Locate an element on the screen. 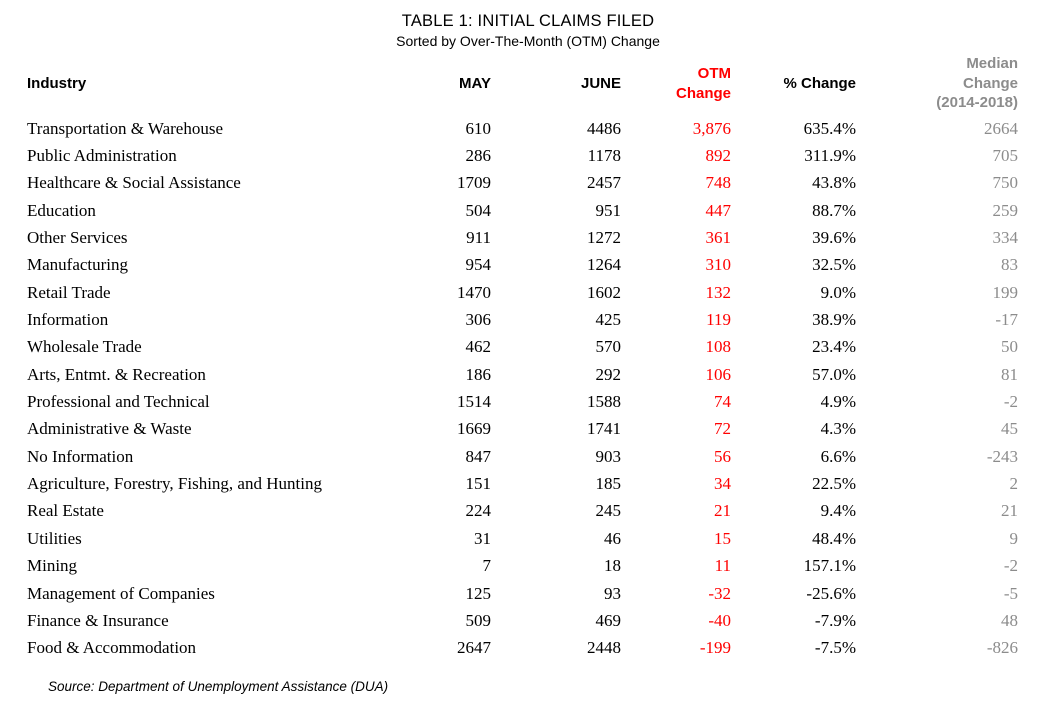 The height and width of the screenshot is (714, 1056). cell-median: 199 is located at coordinates (1005, 292).